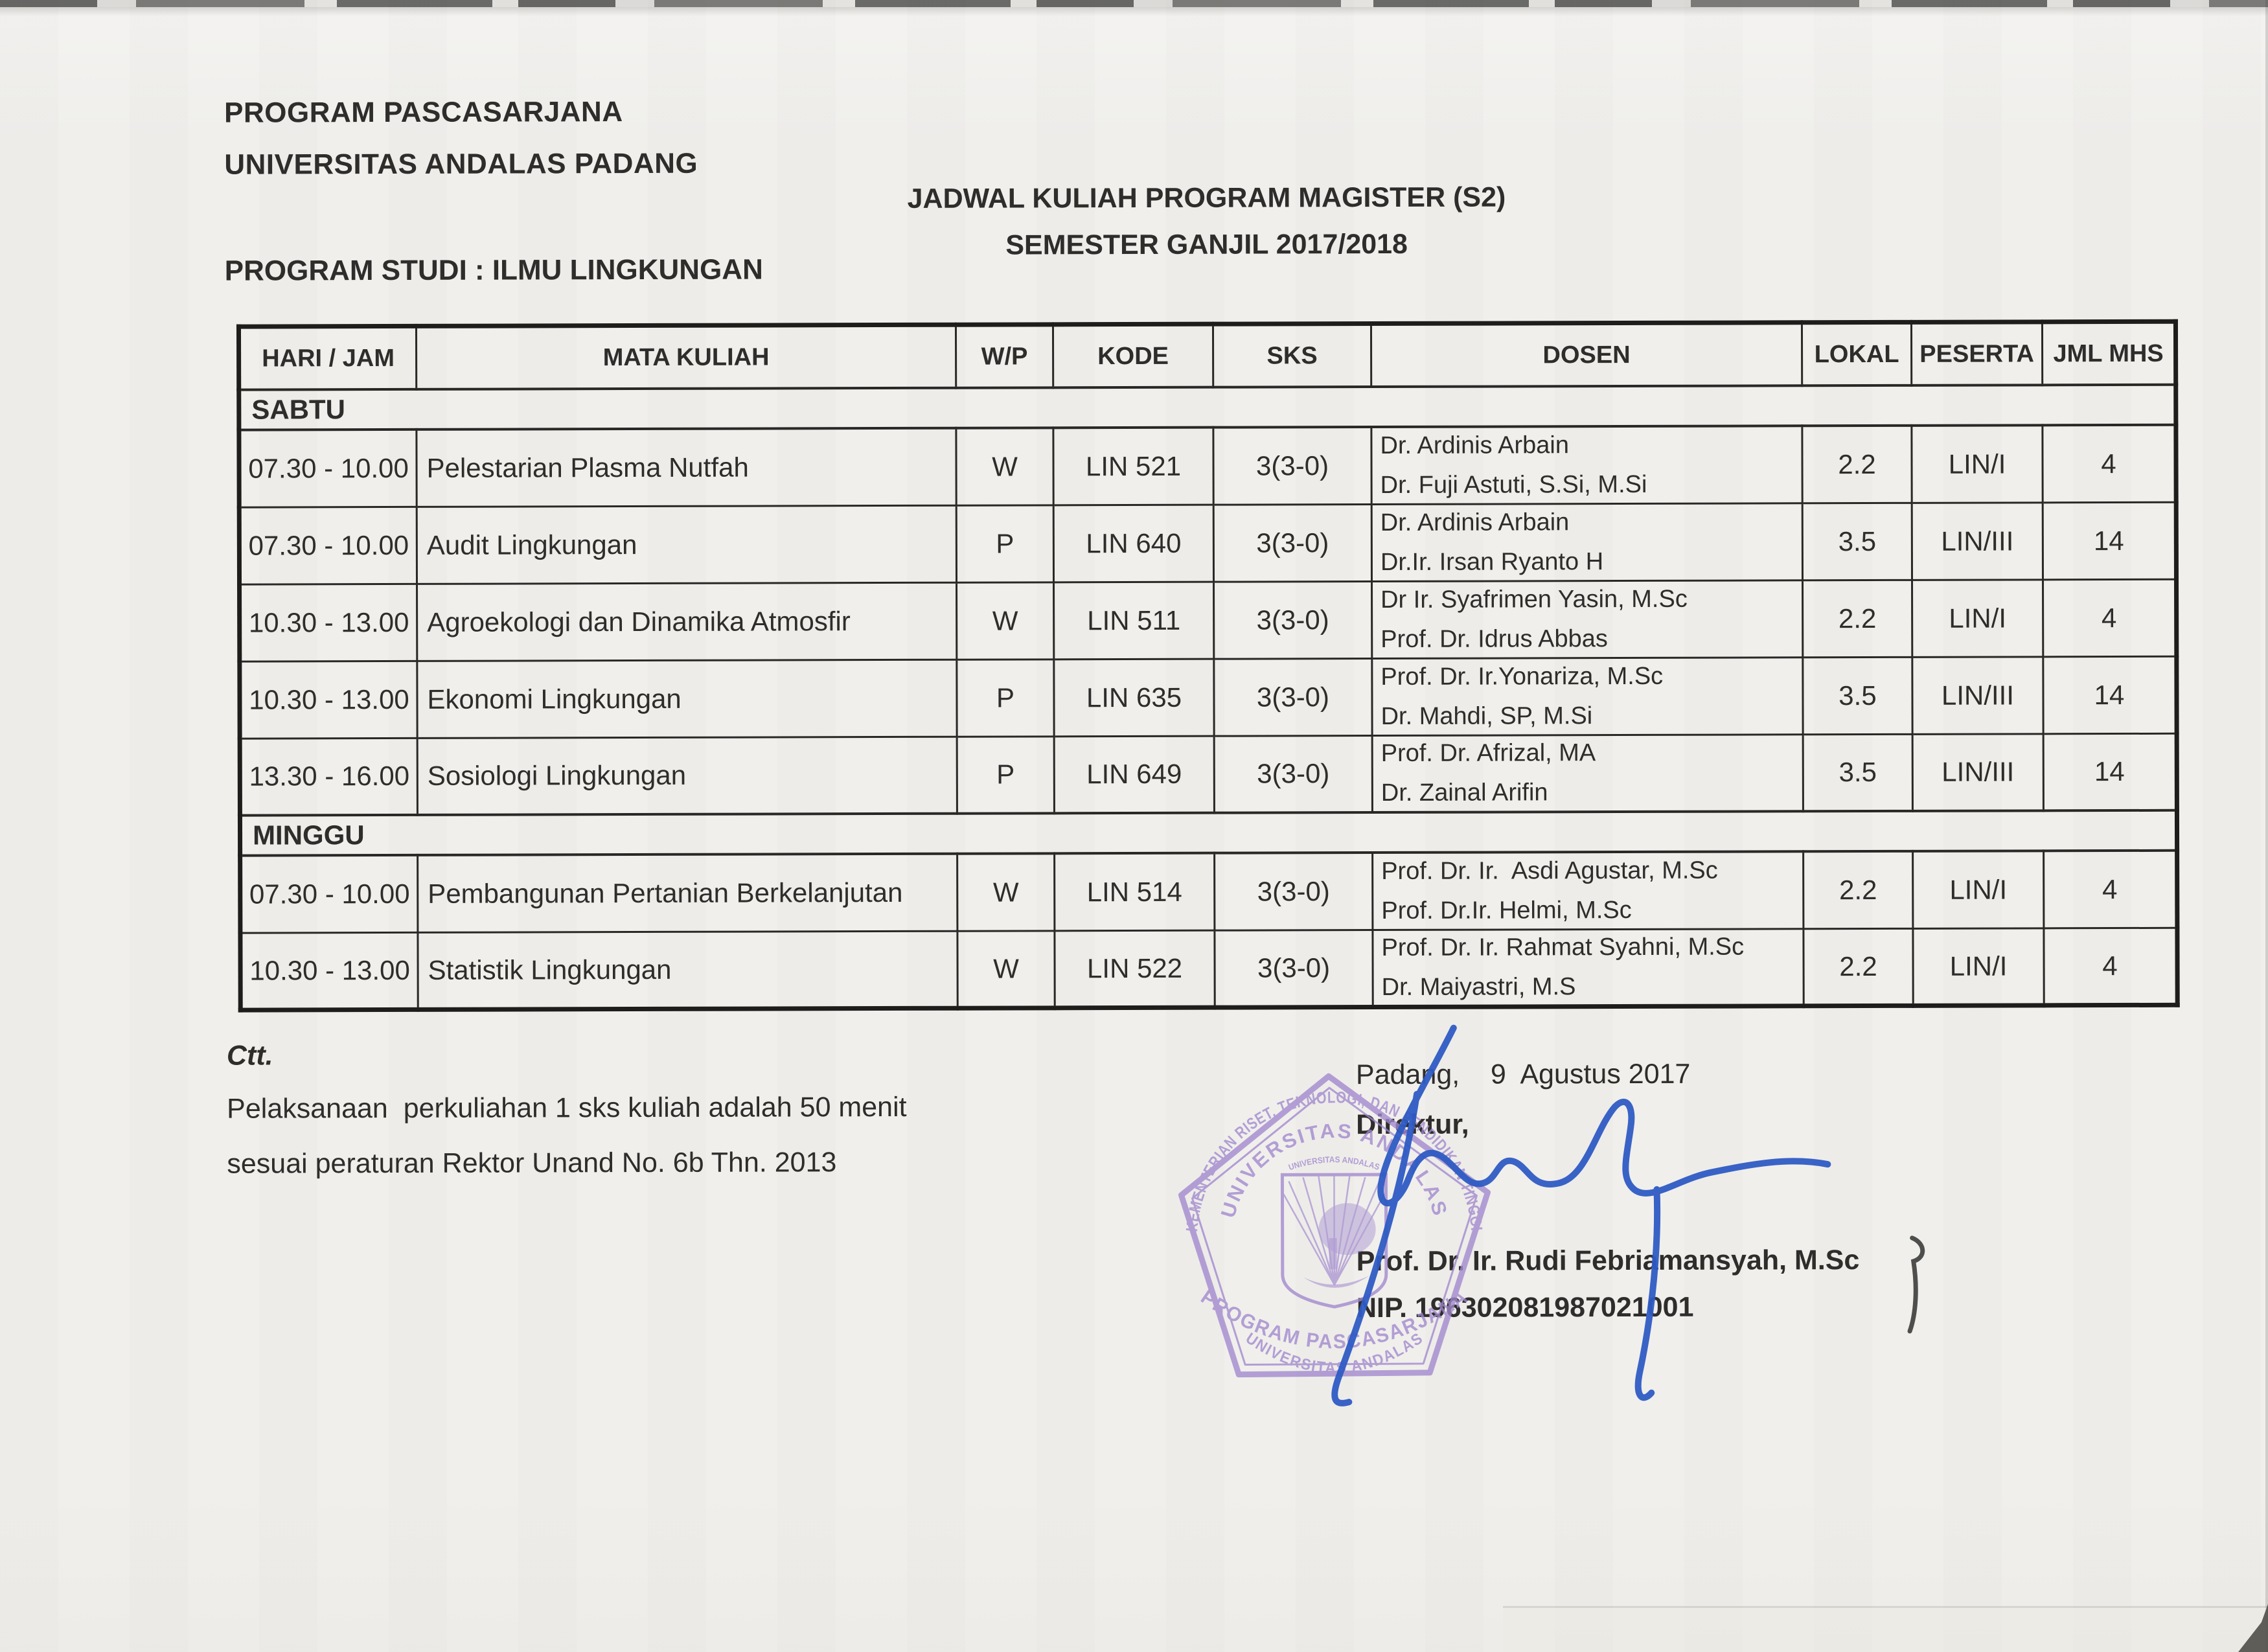 The width and height of the screenshot is (2268, 1652). Describe the element at coordinates (327, 468) in the screenshot. I see `cell-time: 07.30 - 10.00` at that location.